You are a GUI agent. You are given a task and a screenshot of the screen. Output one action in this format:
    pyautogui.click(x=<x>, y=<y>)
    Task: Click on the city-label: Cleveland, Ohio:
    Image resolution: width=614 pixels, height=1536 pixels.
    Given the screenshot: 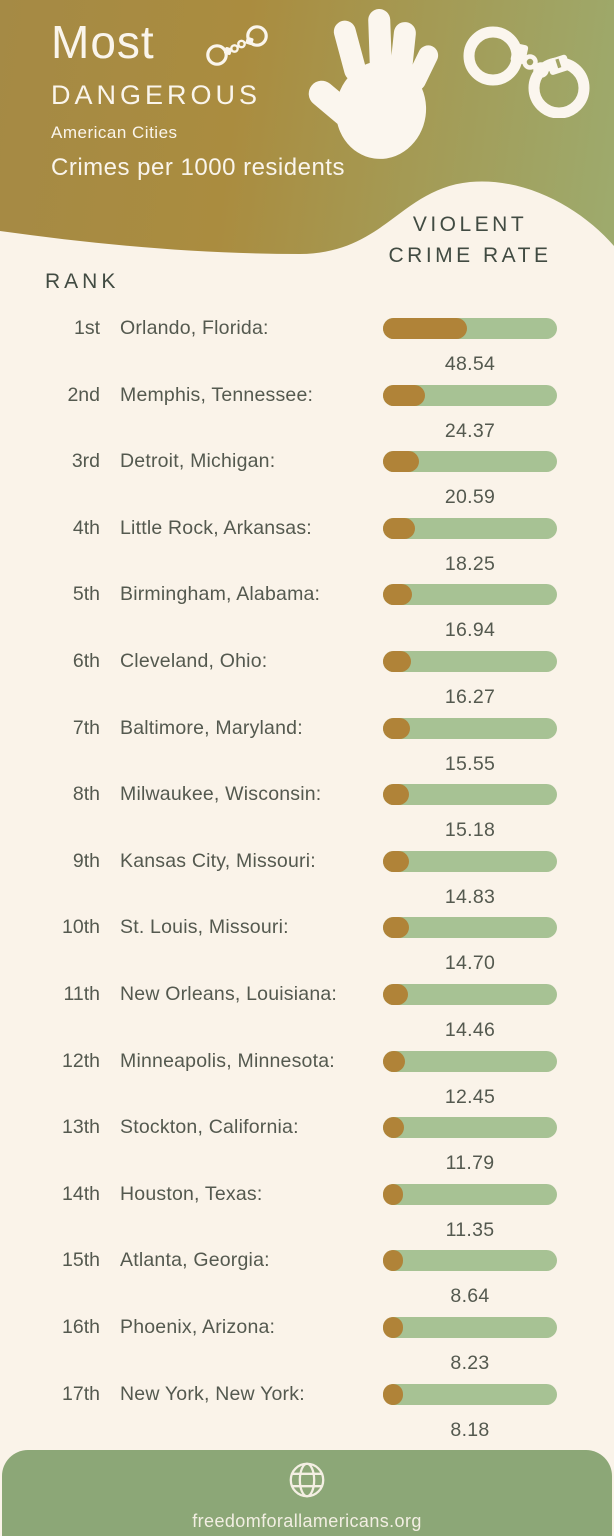 What is the action you would take?
    pyautogui.click(x=194, y=660)
    